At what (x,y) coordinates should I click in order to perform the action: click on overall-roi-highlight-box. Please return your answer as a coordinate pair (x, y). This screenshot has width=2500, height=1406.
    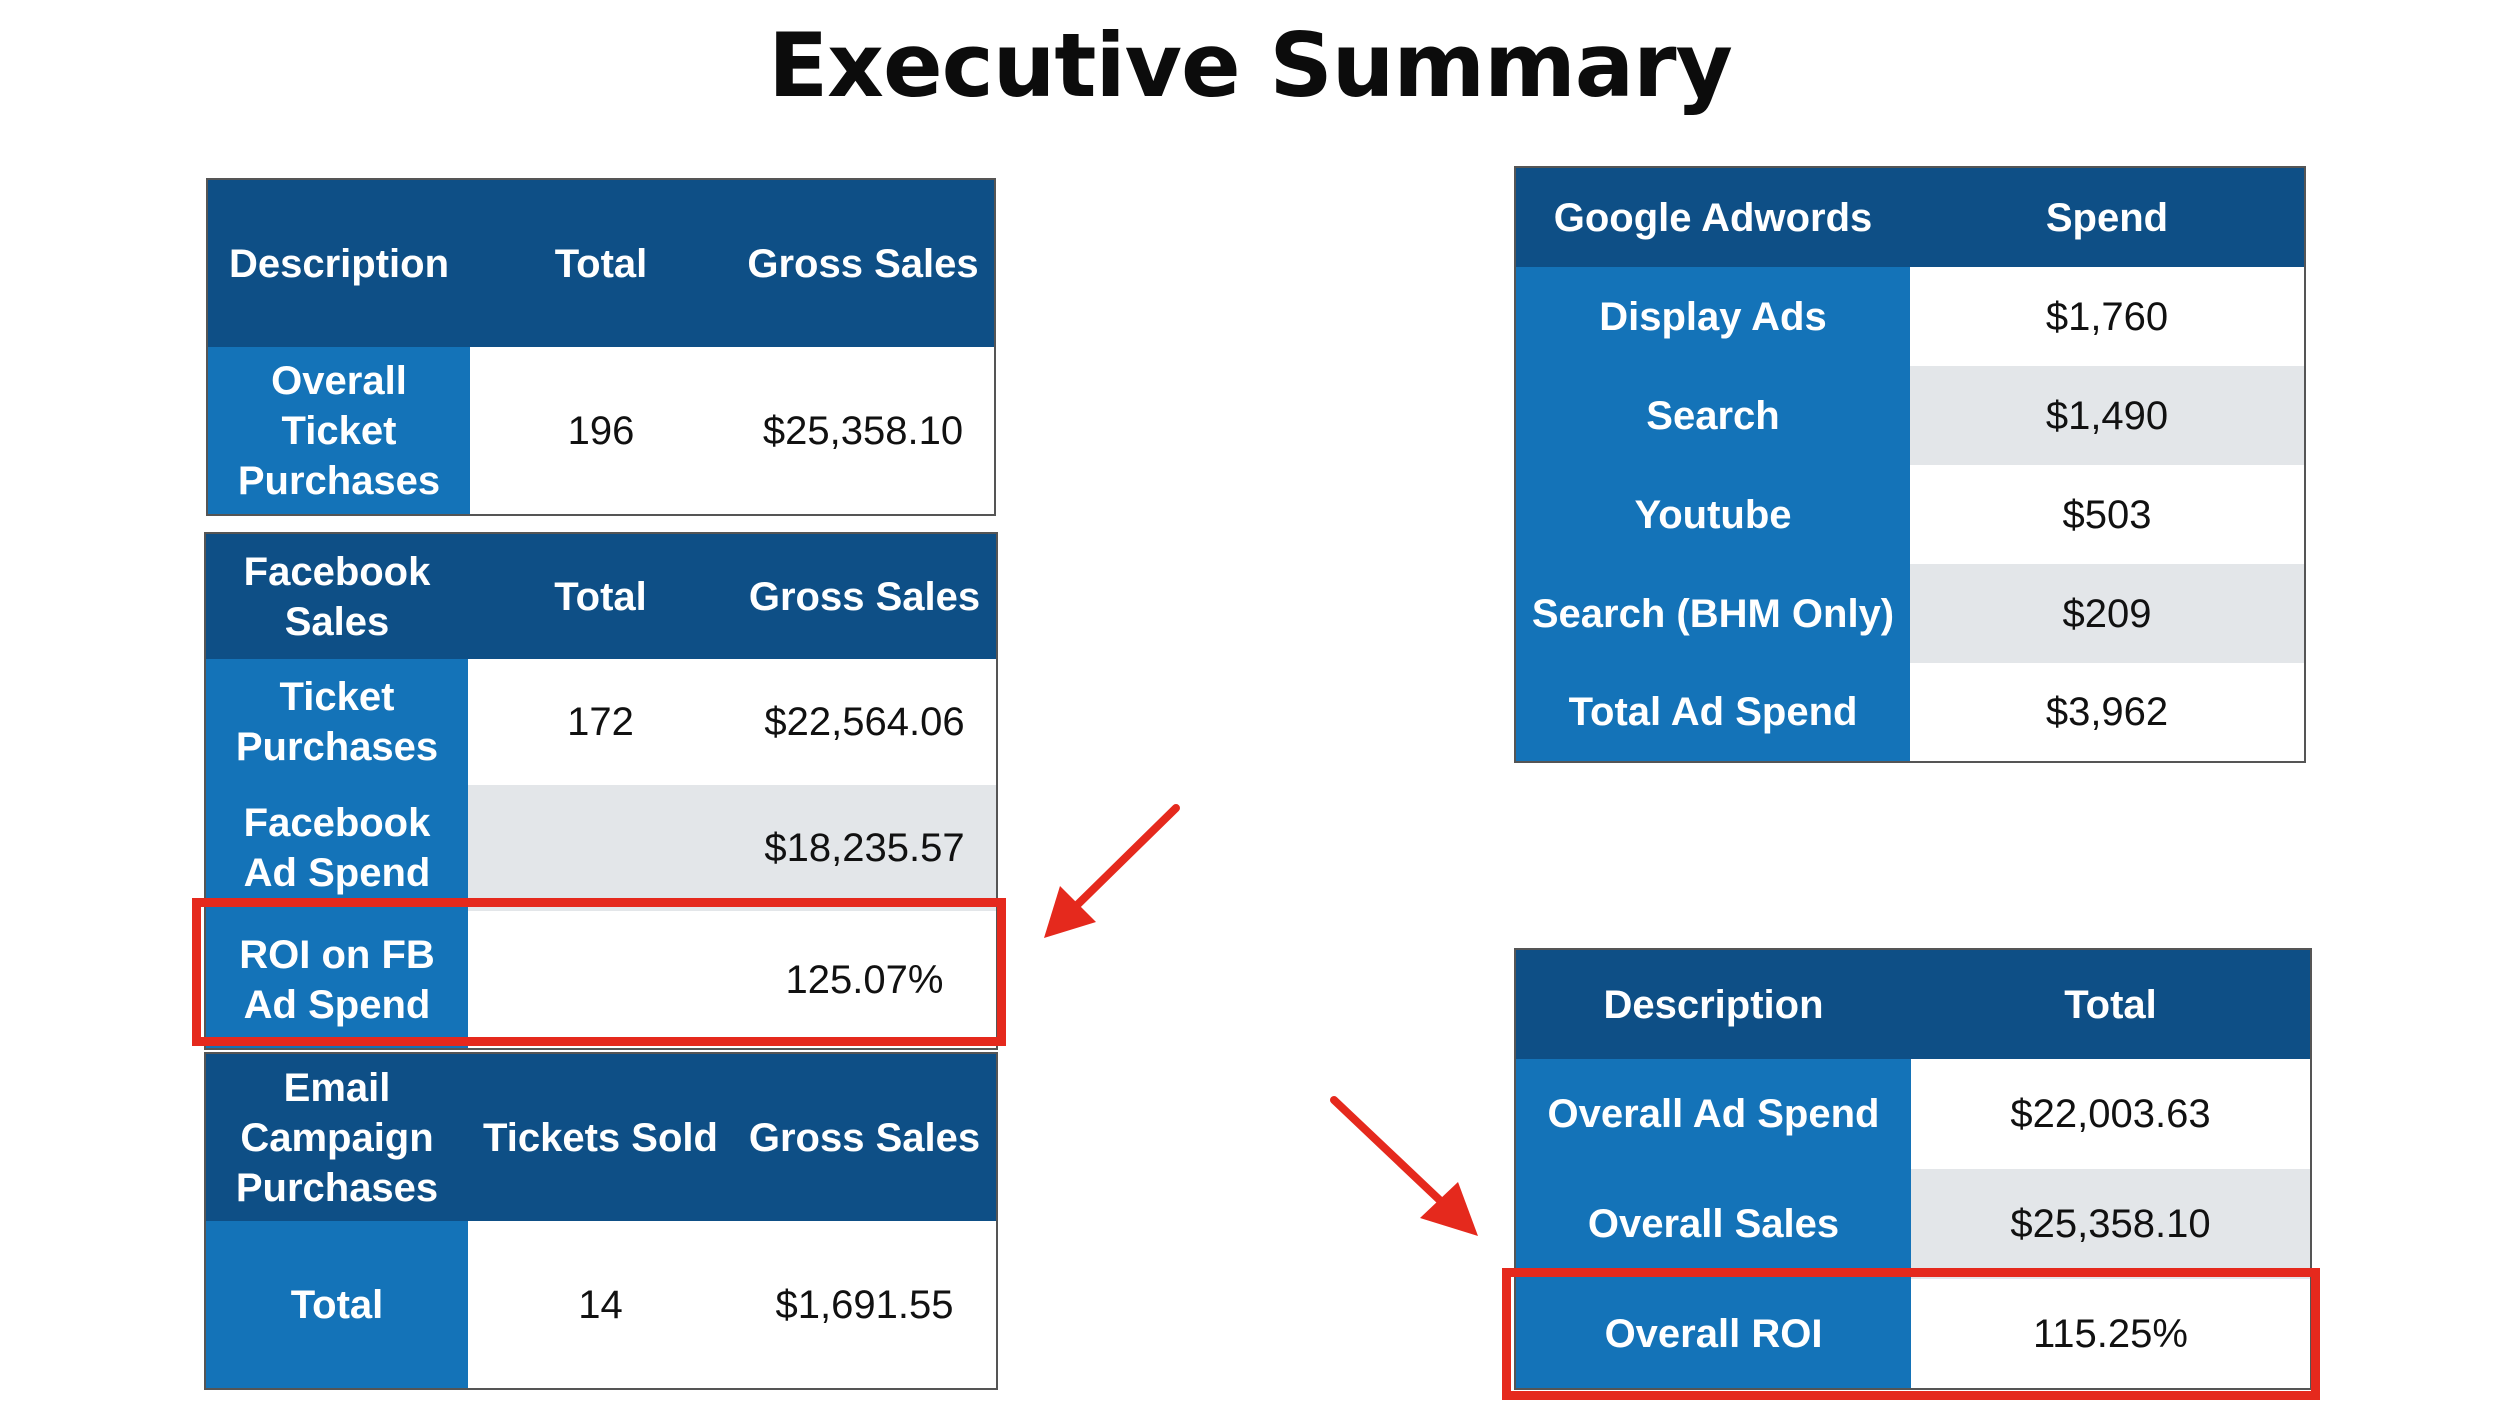
    Looking at the image, I should click on (1911, 1334).